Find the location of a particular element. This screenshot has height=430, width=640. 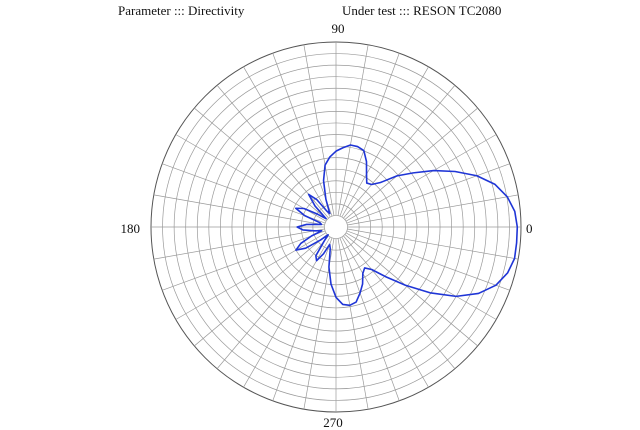

angle-label-270: 270 is located at coordinates (333, 422).